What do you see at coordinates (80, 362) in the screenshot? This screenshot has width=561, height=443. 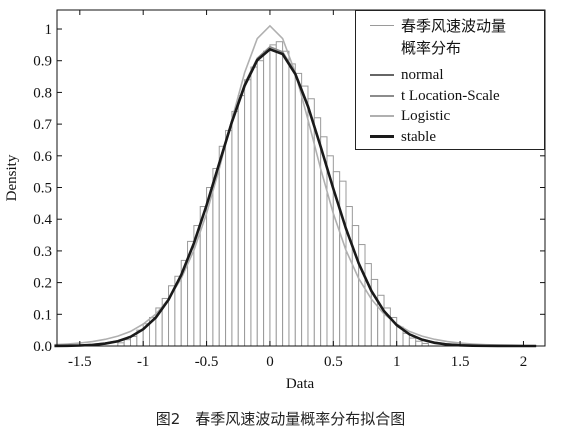 I see `x-tick-label: -1.5` at bounding box center [80, 362].